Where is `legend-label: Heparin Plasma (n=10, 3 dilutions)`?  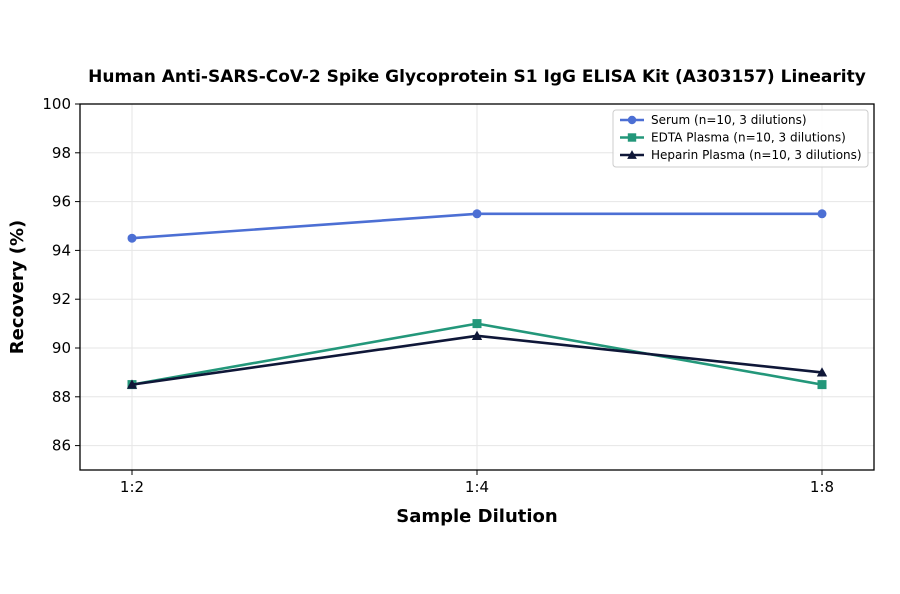 legend-label: Heparin Plasma (n=10, 3 dilutions) is located at coordinates (756, 155).